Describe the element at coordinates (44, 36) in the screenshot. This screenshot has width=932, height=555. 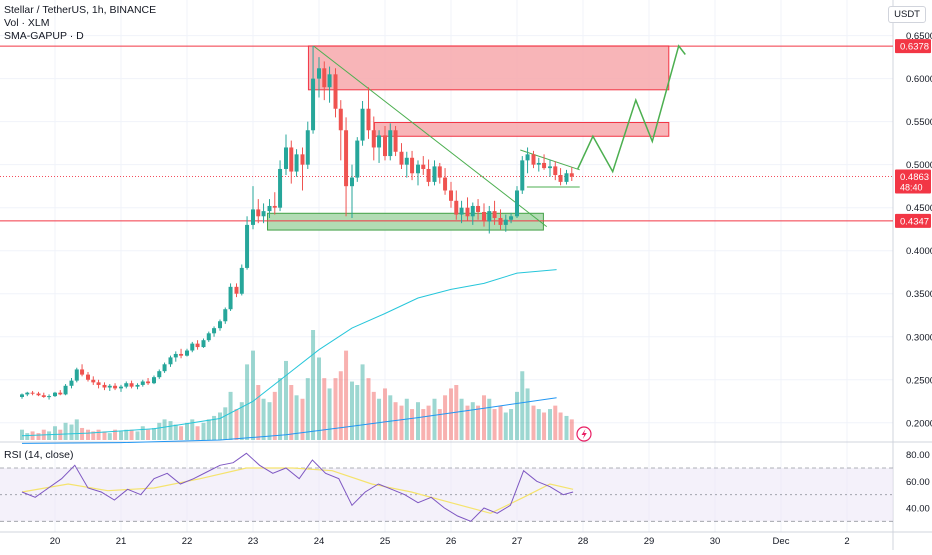
I see `indicator-legend: SMA-GAPUP · D` at that location.